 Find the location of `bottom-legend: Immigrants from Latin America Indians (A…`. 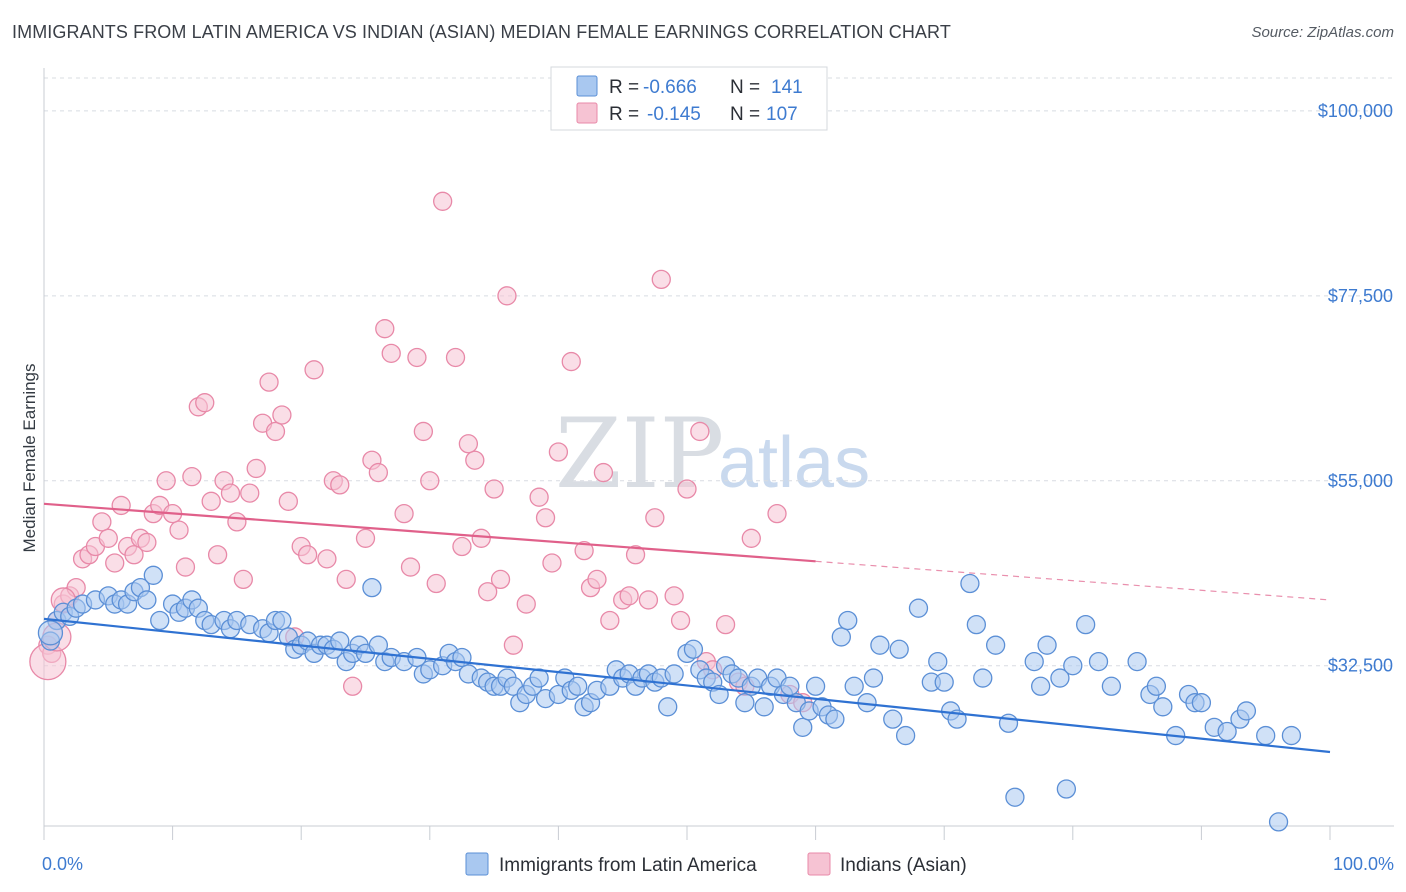

bottom-legend: Immigrants from Latin America Indians (A… is located at coordinates (716, 864).